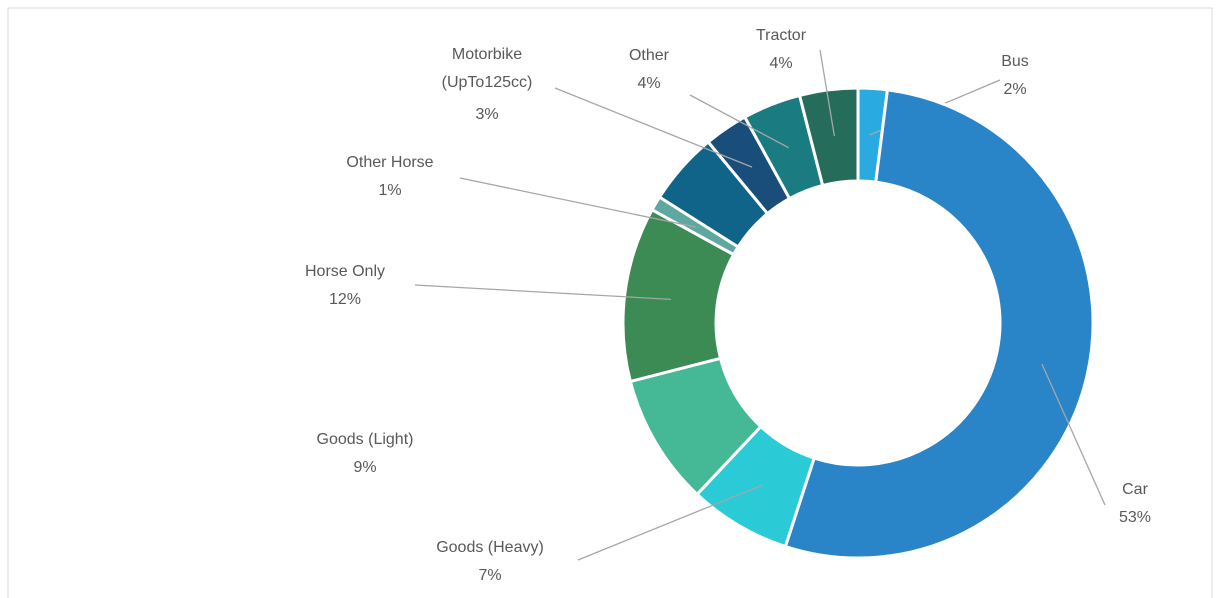 Image resolution: width=1220 pixels, height=598 pixels. Describe the element at coordinates (487, 68) in the screenshot. I see `category-label: Motorbike (UpTo125cc)` at that location.